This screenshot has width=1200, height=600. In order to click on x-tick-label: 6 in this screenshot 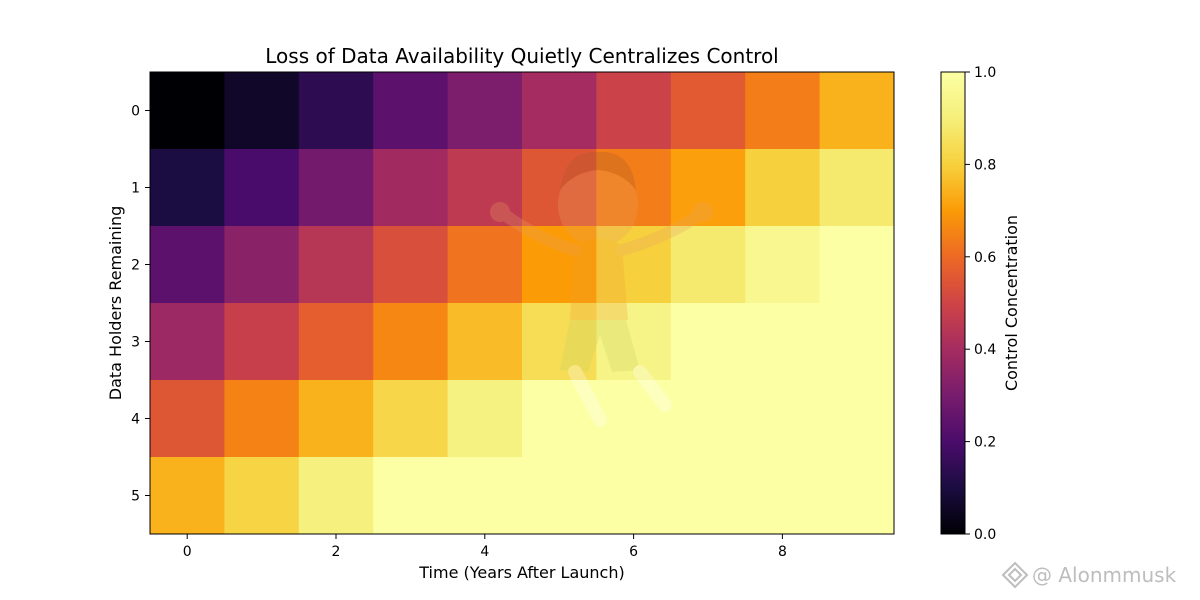, I will do `click(633, 552)`.